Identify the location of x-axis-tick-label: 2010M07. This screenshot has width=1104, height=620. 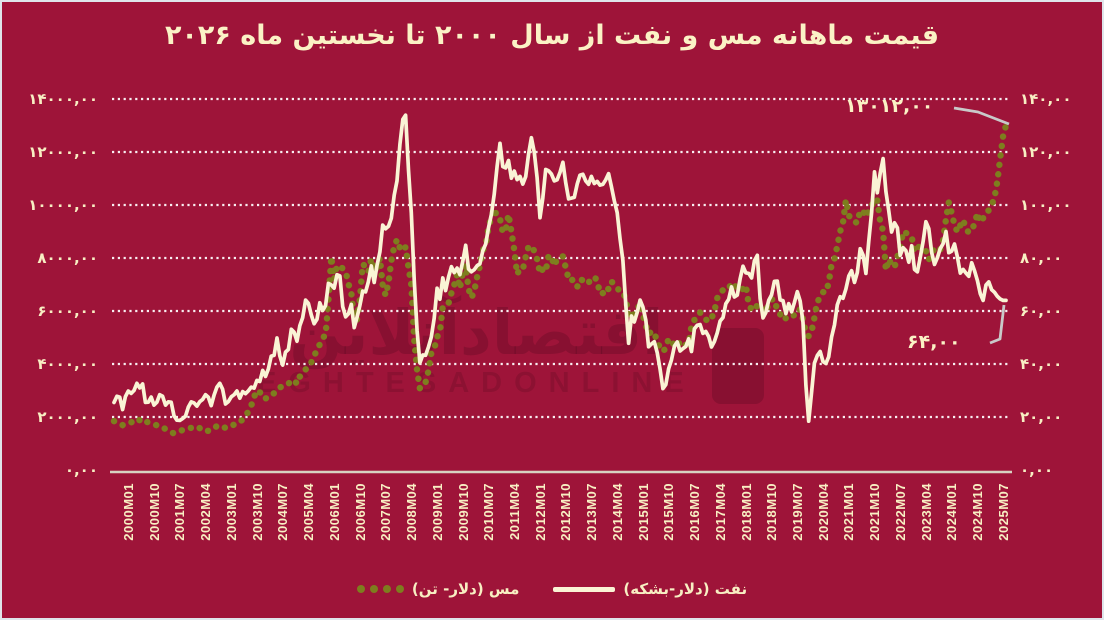
(489, 512).